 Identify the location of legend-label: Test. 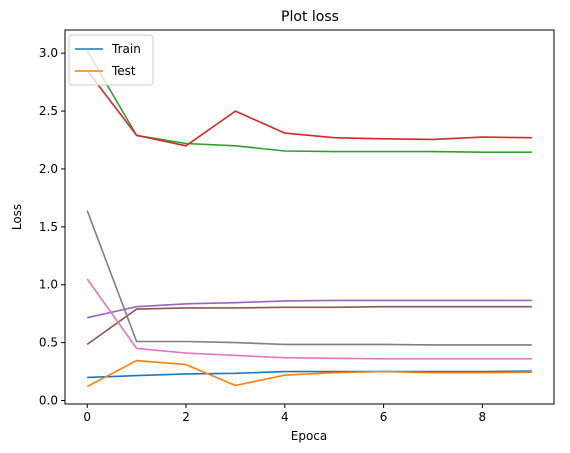
(123, 71).